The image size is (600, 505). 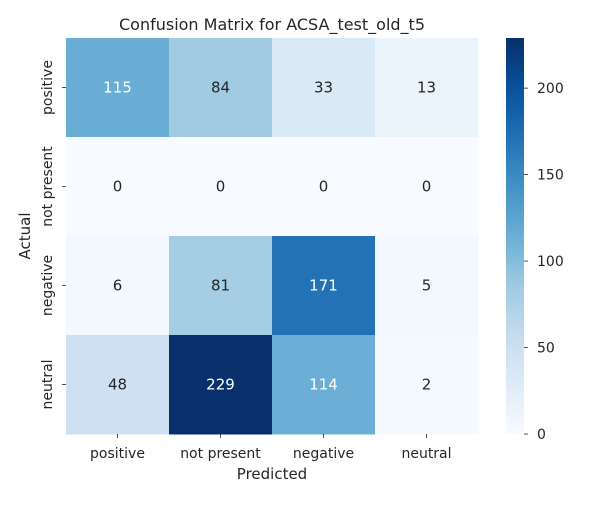 What do you see at coordinates (220, 454) in the screenshot?
I see `x-tick-label: not present` at bounding box center [220, 454].